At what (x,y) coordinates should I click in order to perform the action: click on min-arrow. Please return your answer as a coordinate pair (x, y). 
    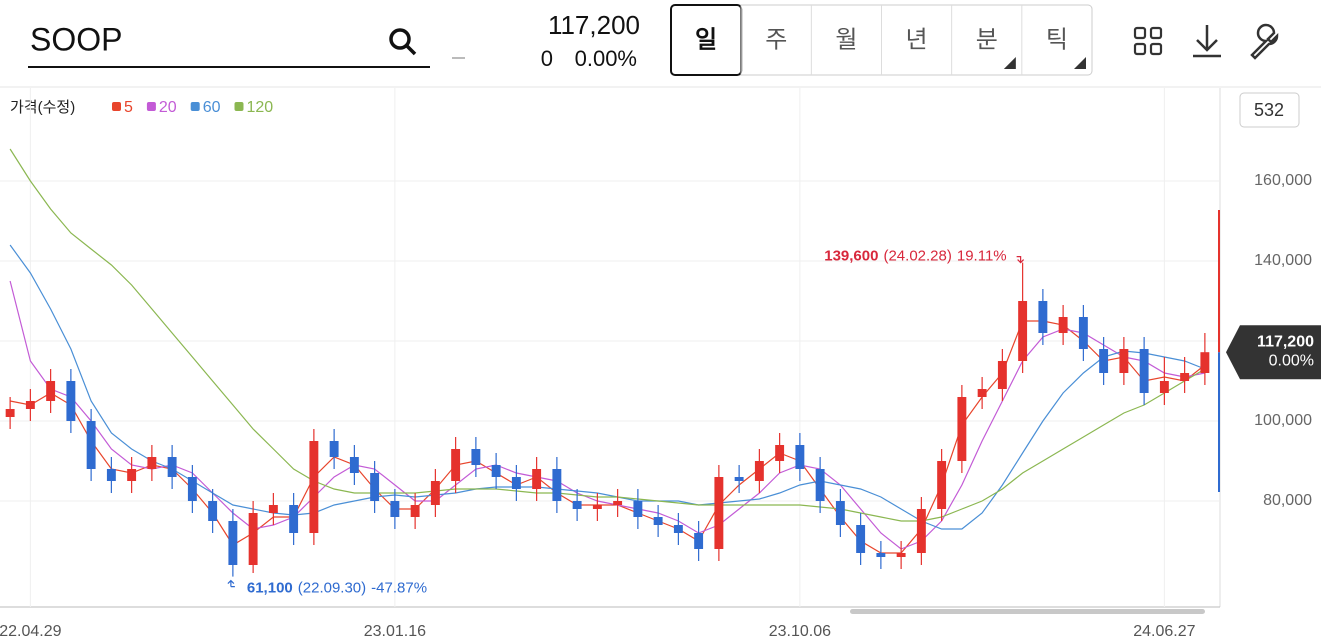
    Looking at the image, I should click on (231, 583).